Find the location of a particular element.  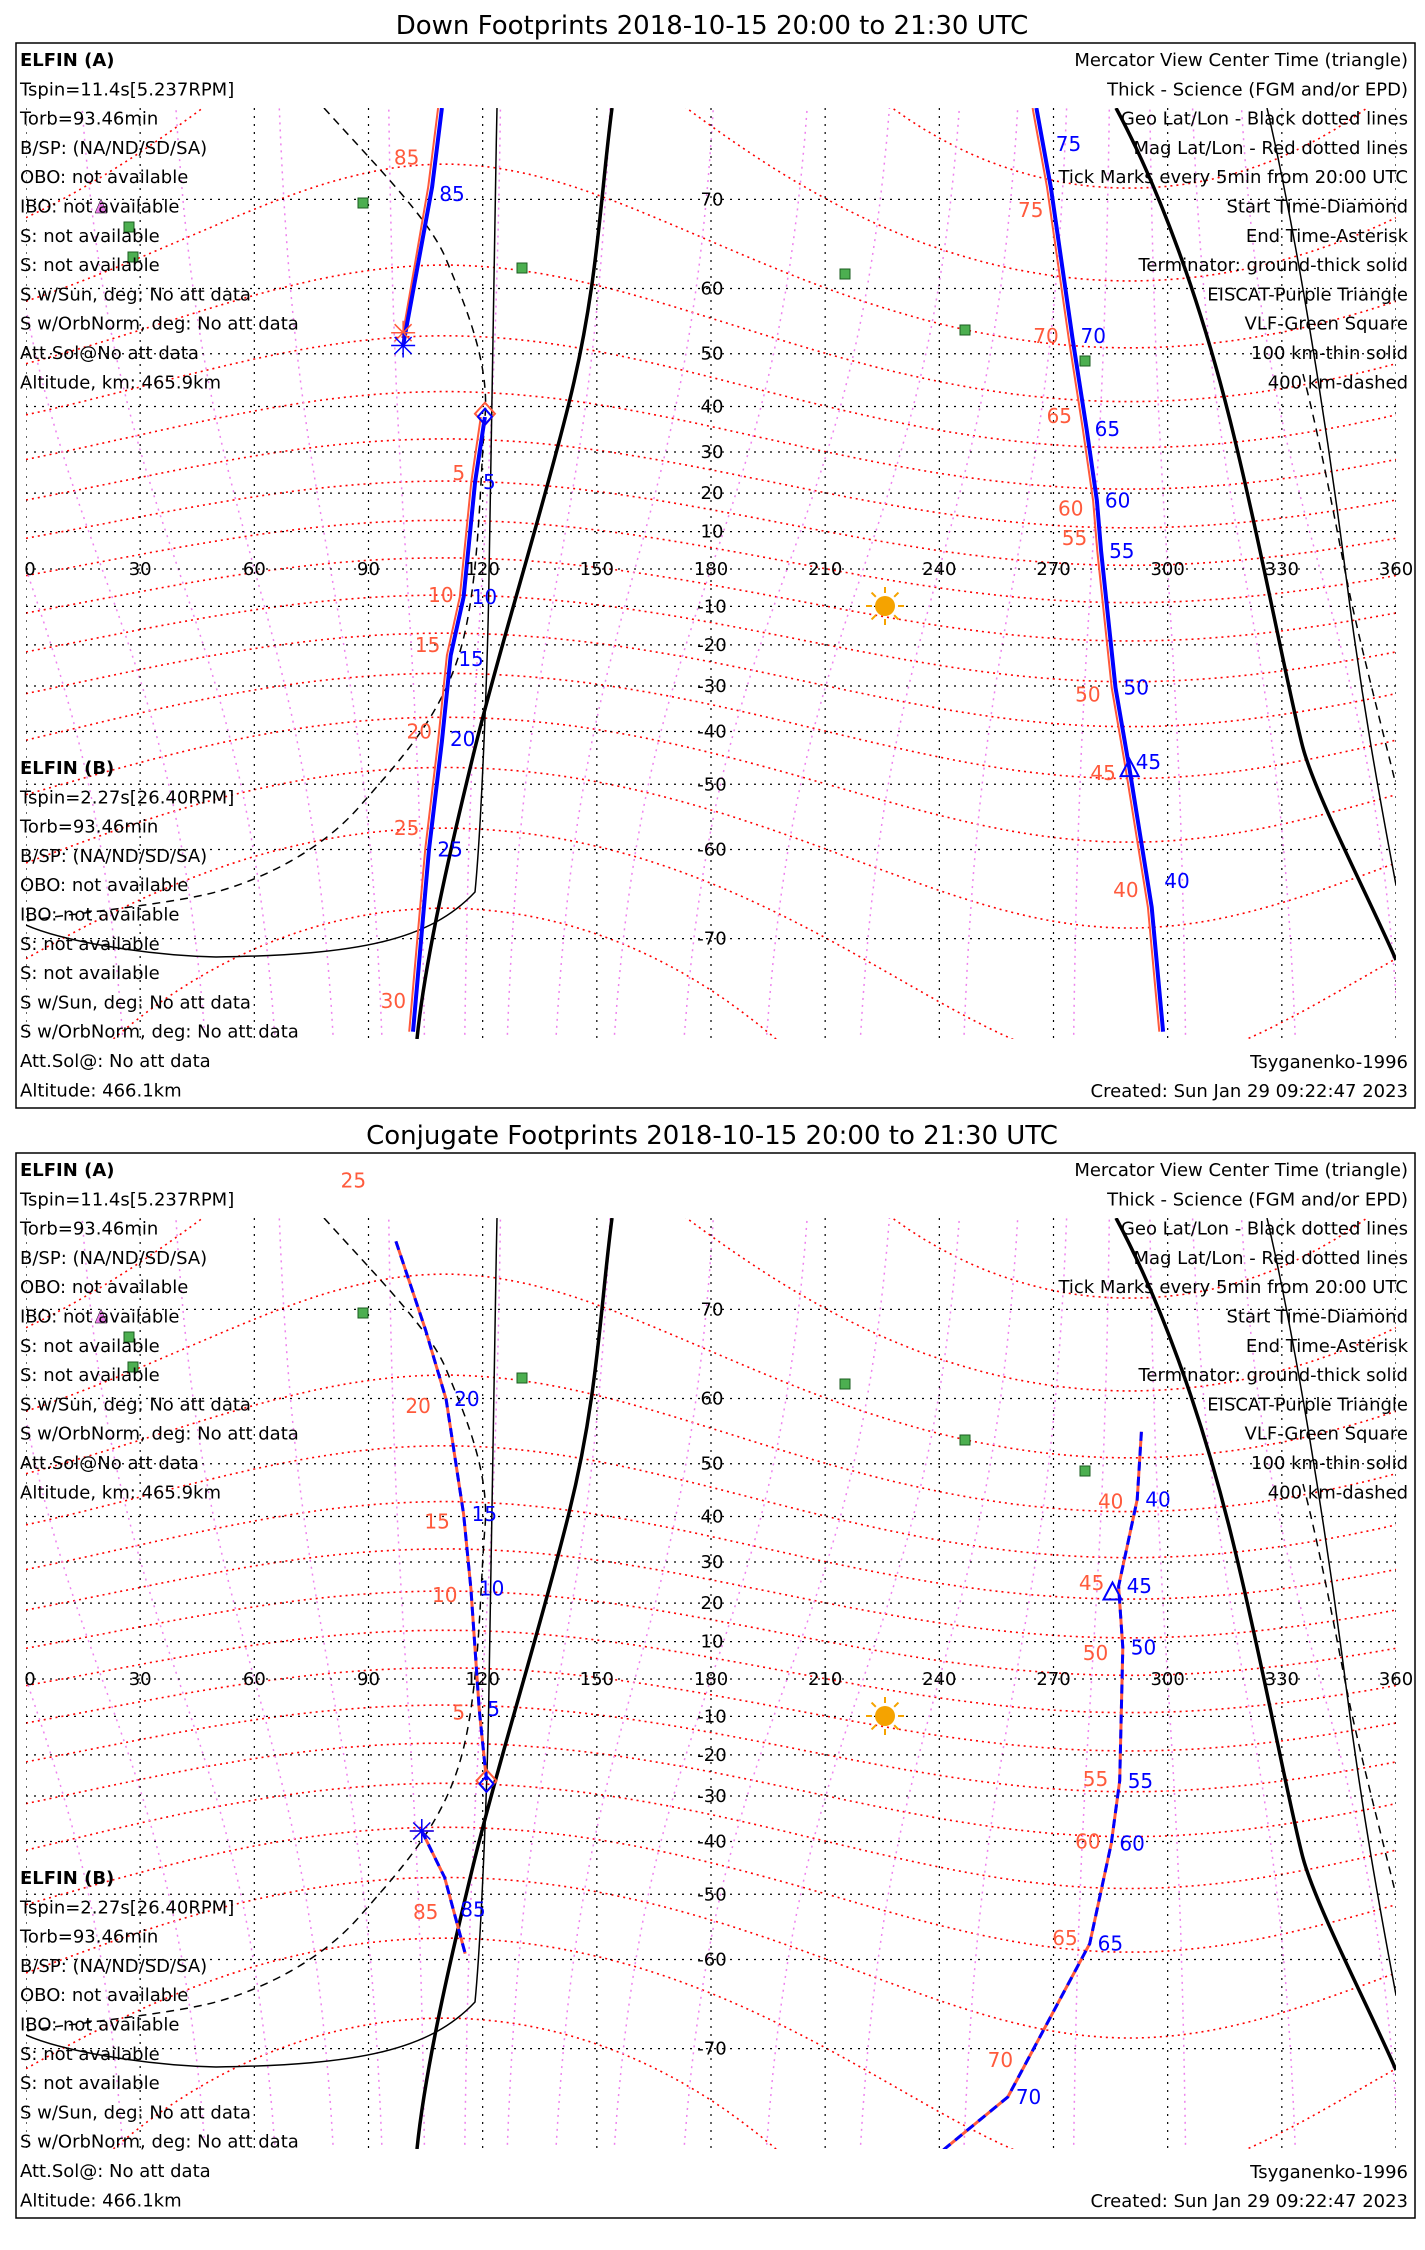

100km-line-left is located at coordinates (262, 1643).